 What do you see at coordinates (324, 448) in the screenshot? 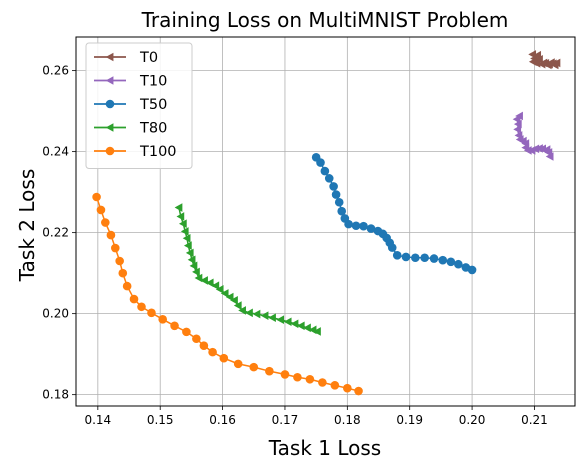
I see `x-axis-label: Task 1 Loss` at bounding box center [324, 448].